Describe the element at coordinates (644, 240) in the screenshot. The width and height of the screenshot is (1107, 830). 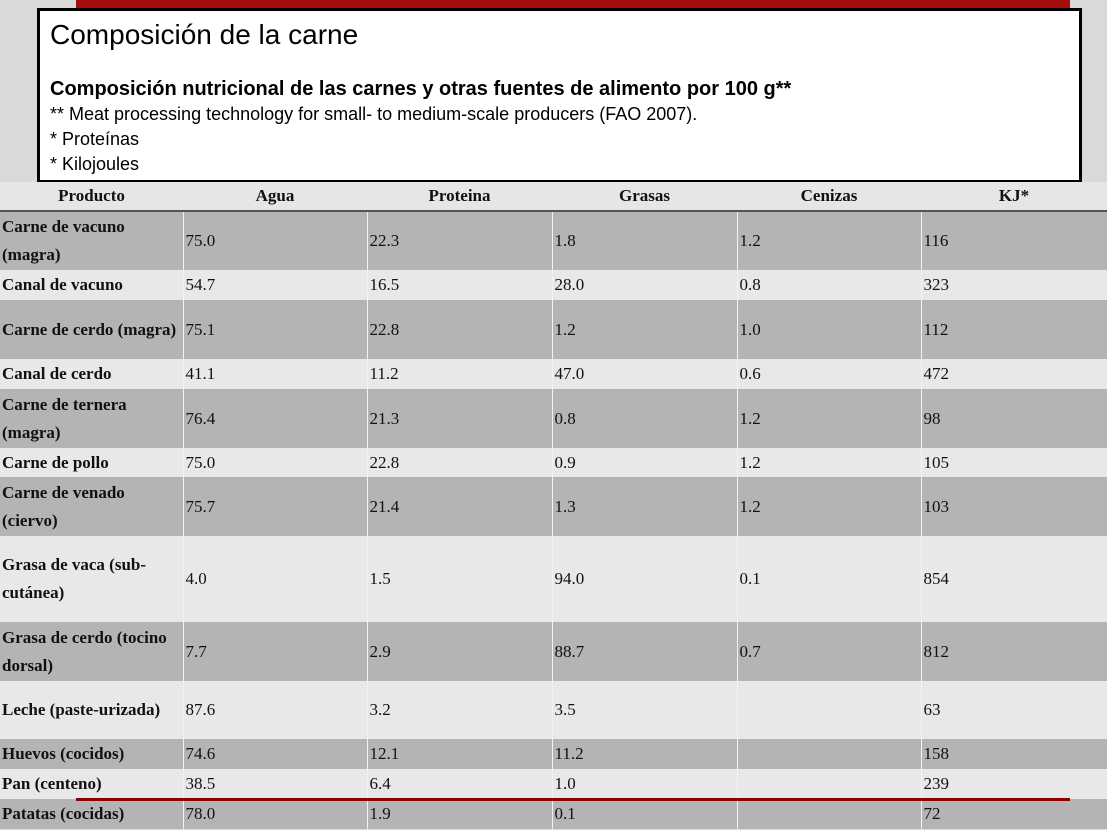
I see `grasas-cell: 1.8` at that location.